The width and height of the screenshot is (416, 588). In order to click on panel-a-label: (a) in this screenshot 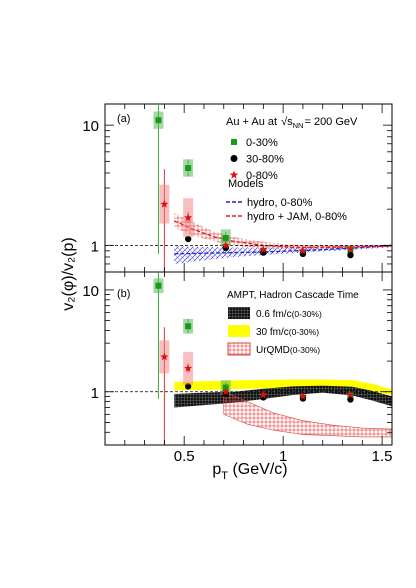, I will do `click(123, 119)`.